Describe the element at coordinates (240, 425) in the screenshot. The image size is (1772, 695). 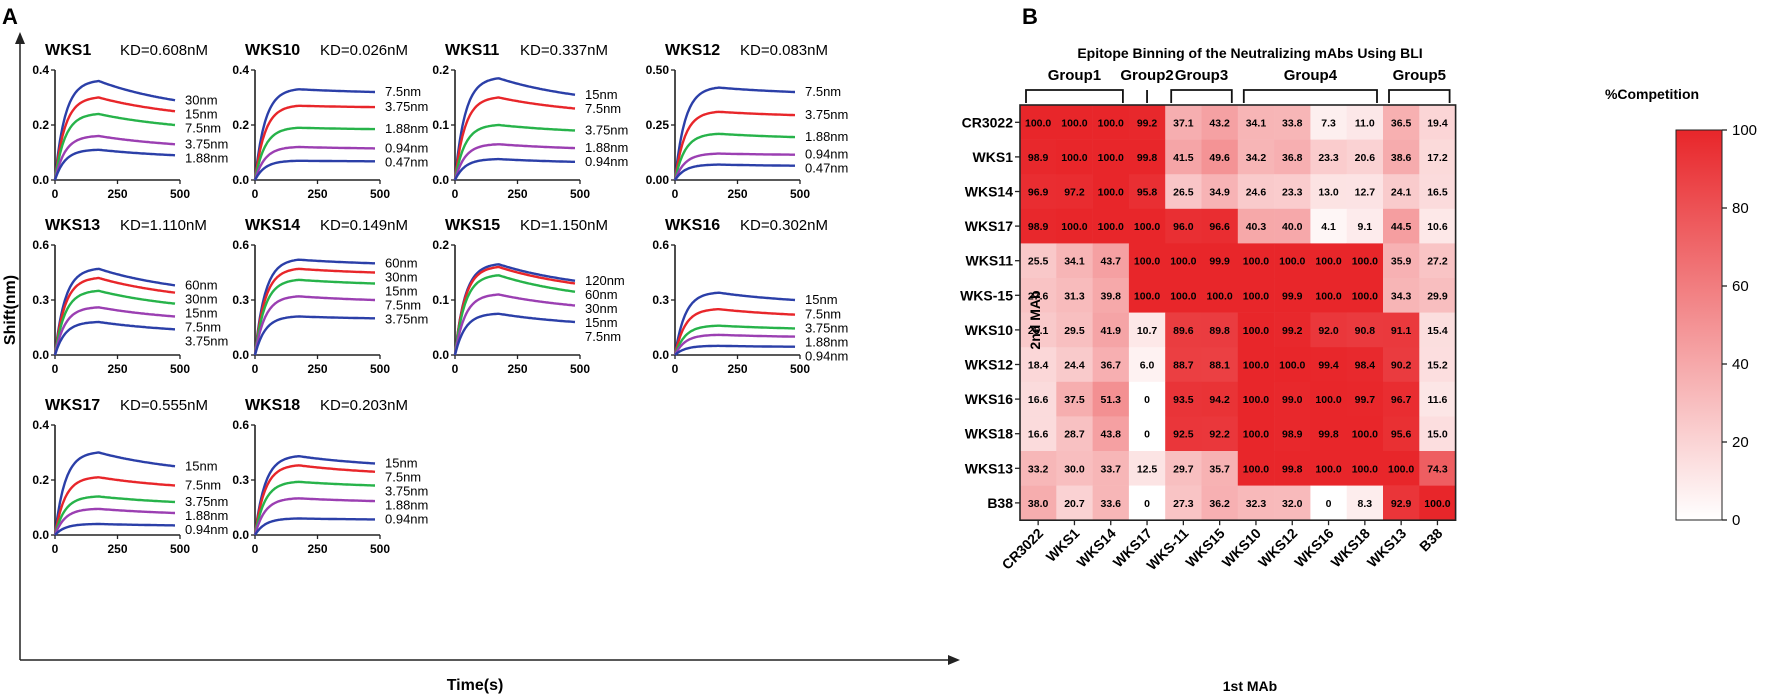
I see `y-tick-label: 0.6` at that location.